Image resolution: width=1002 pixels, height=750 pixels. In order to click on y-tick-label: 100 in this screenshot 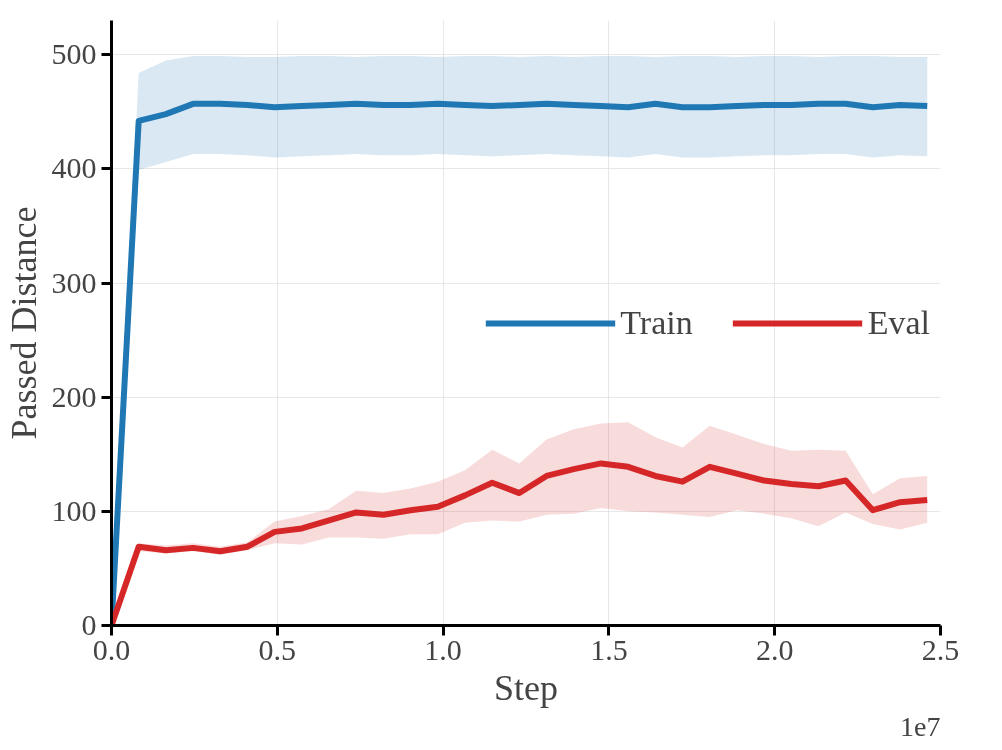, I will do `click(74, 510)`.